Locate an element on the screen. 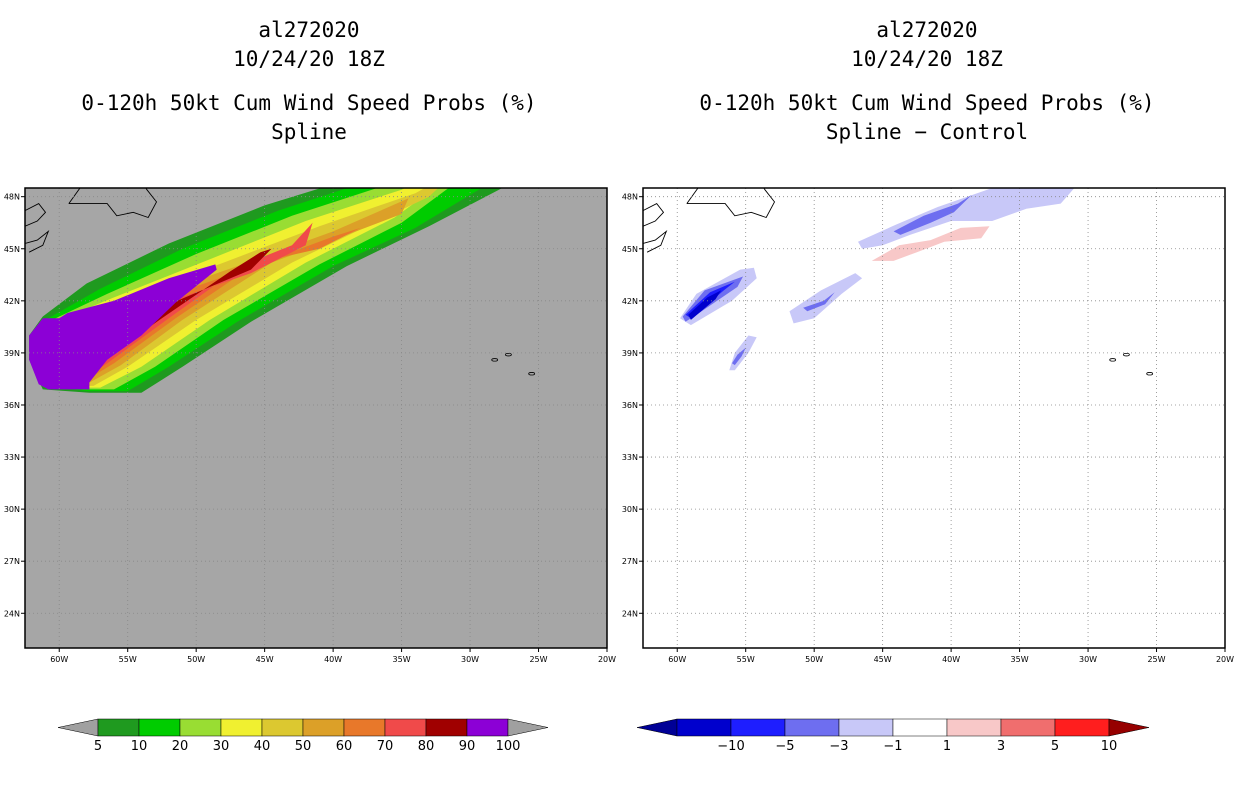 This screenshot has width=1236, height=800. colorbar-label: 40 is located at coordinates (262, 746).